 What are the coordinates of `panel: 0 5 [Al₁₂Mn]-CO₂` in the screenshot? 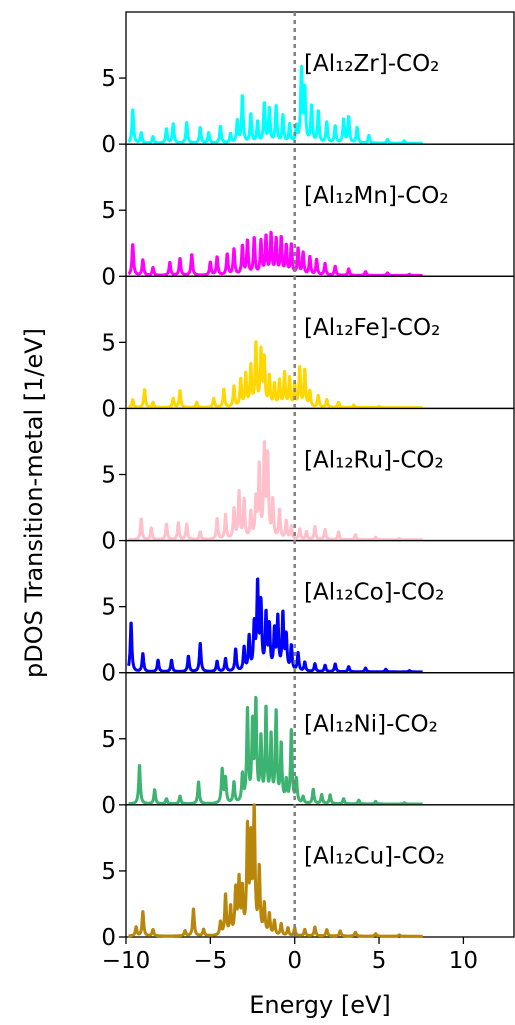 It's located at (308, 216).